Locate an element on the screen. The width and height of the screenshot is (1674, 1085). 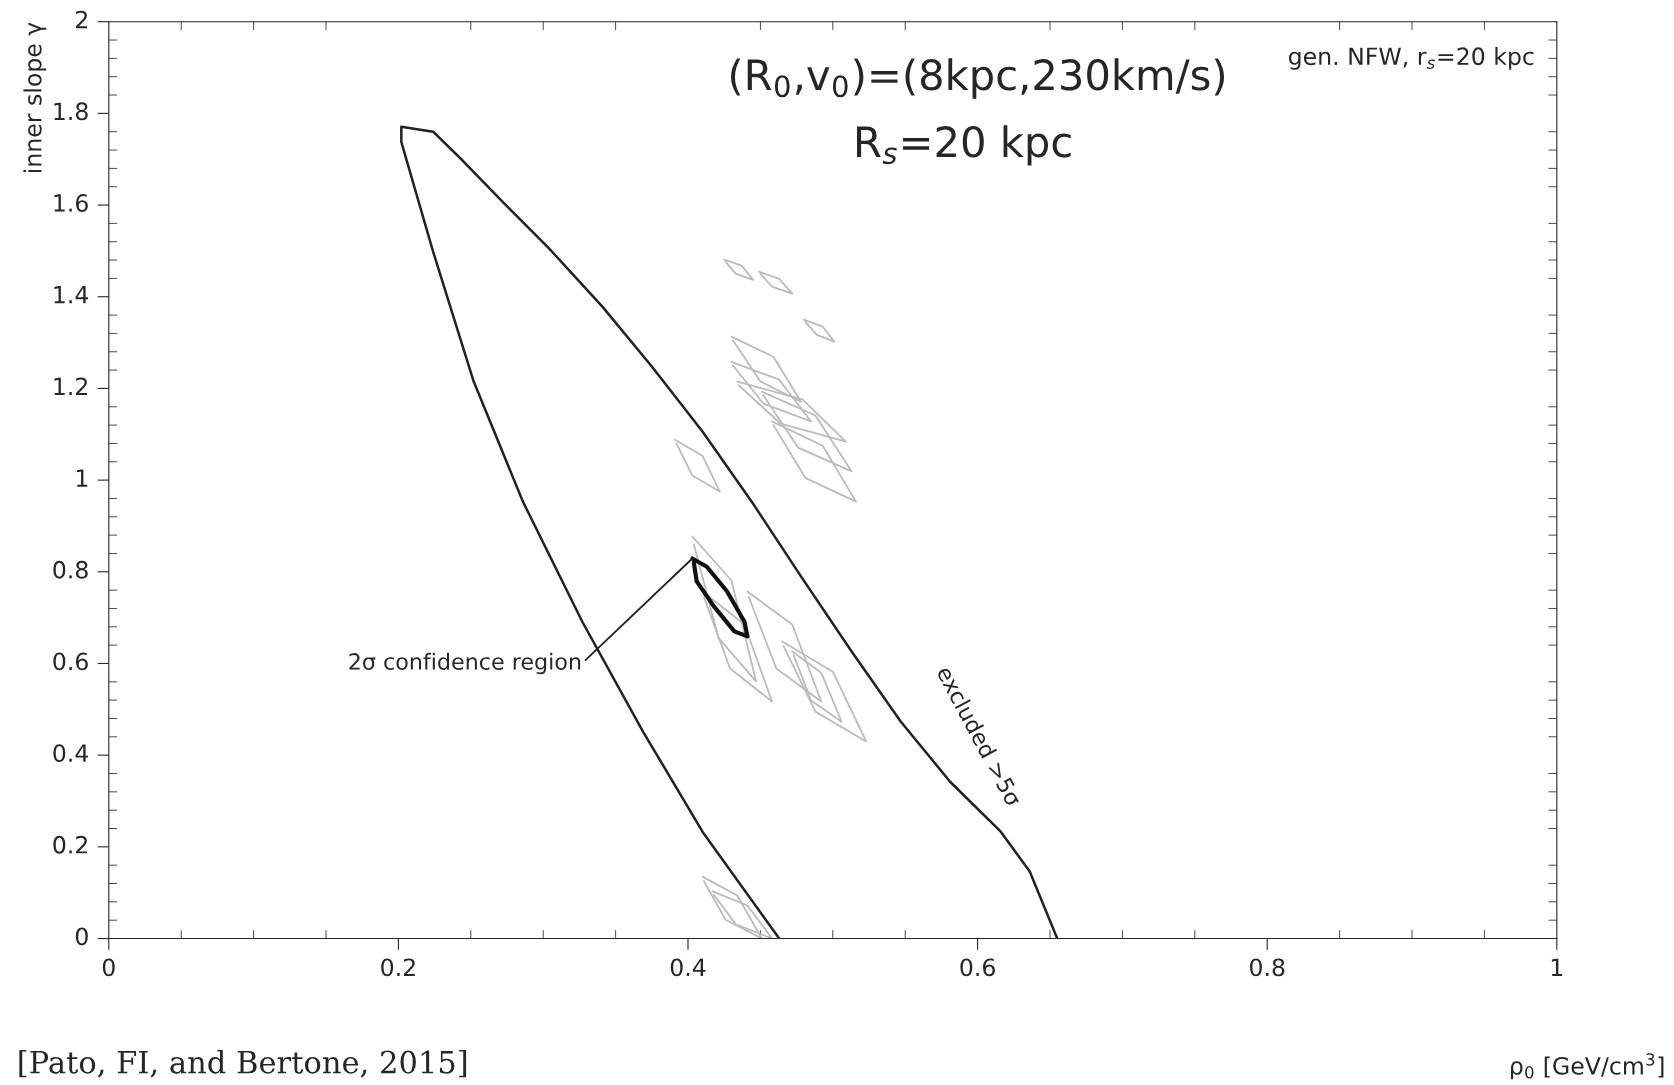
annotation: gen. NFW, r$_{s}$=20 kpc is located at coordinates (1411, 58).